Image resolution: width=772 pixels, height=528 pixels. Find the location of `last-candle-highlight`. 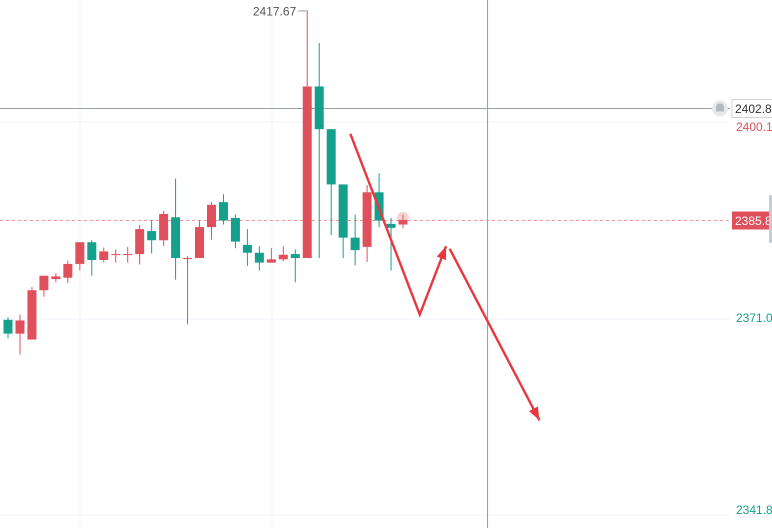

last-candle-highlight is located at coordinates (403, 217).